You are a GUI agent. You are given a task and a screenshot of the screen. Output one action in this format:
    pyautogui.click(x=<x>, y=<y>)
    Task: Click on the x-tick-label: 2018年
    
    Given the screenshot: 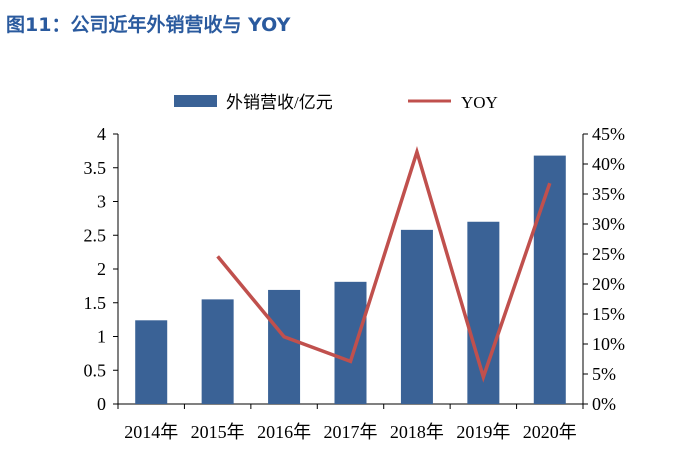 What is the action you would take?
    pyautogui.click(x=417, y=432)
    